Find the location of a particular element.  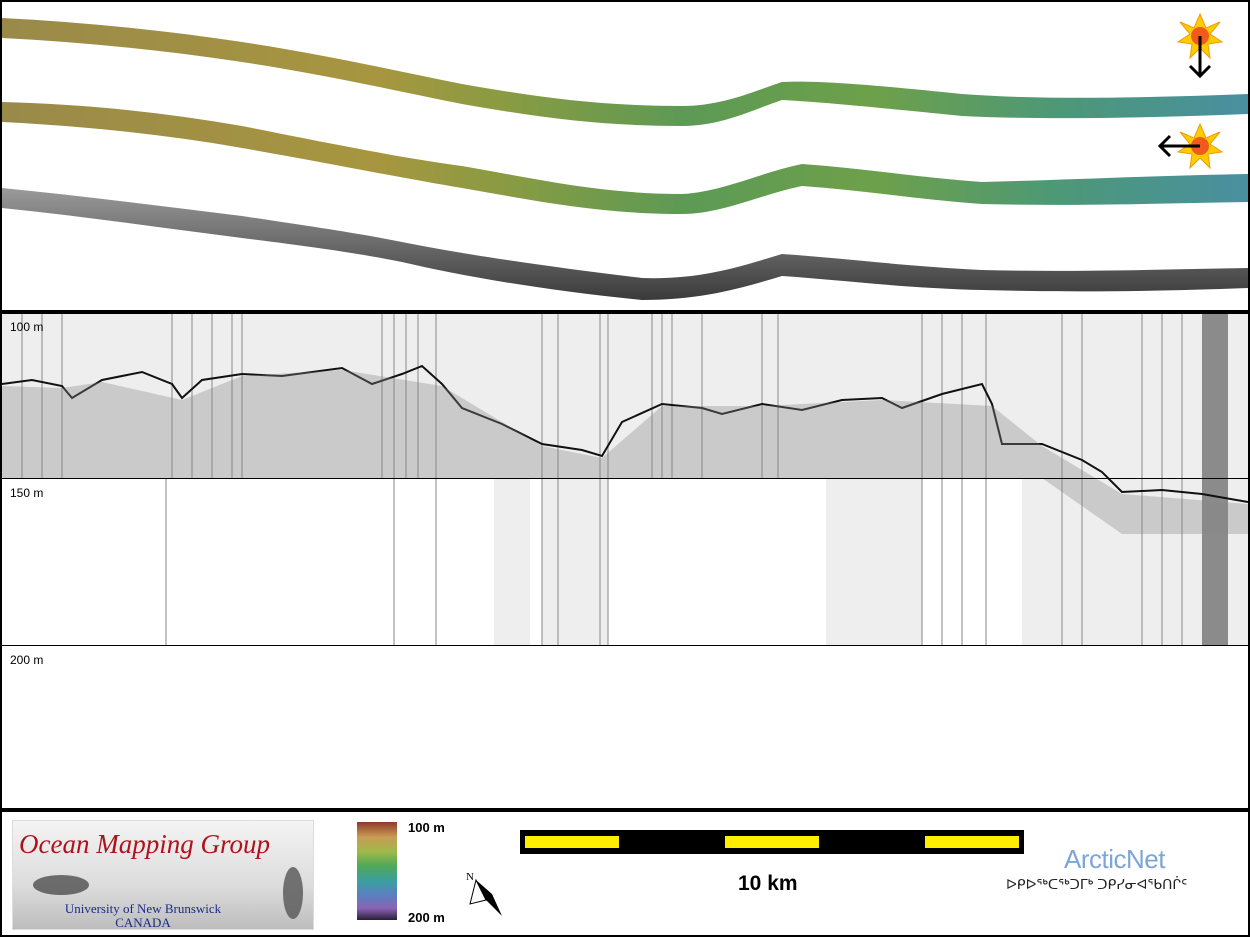

colorbar-bottom-label: 200 m is located at coordinates (426, 917).